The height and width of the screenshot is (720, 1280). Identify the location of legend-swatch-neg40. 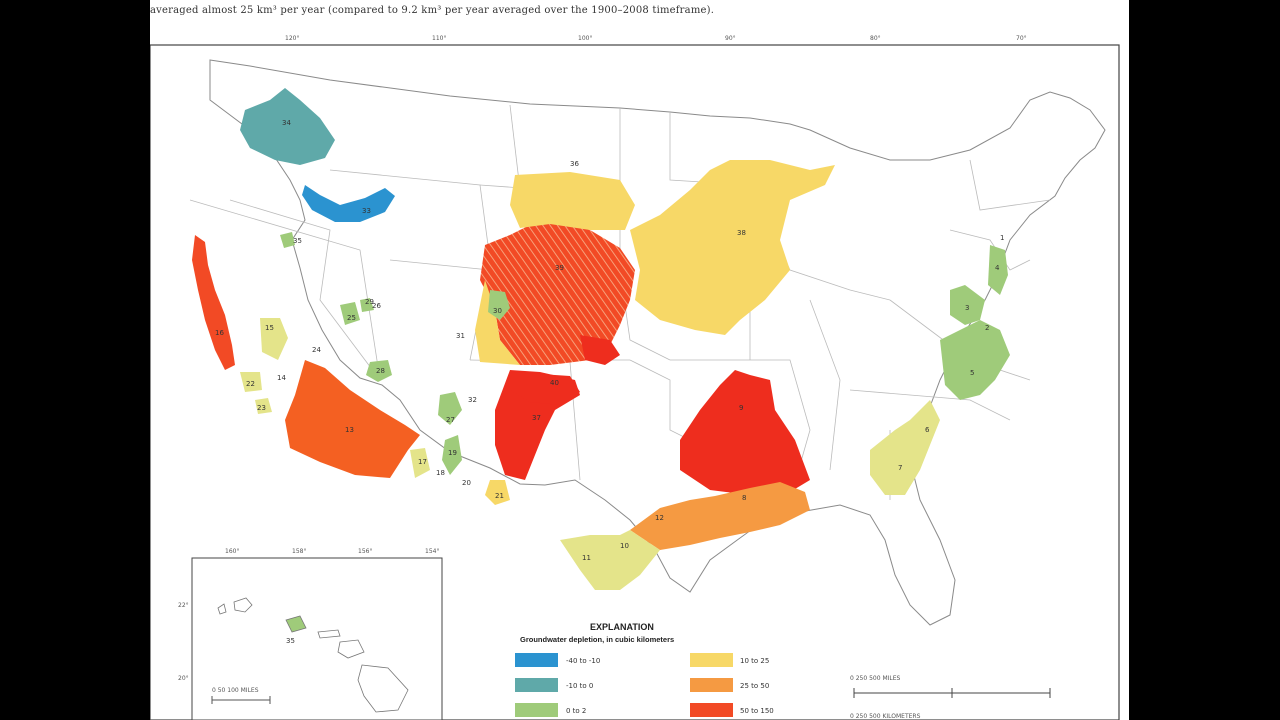
(536, 660).